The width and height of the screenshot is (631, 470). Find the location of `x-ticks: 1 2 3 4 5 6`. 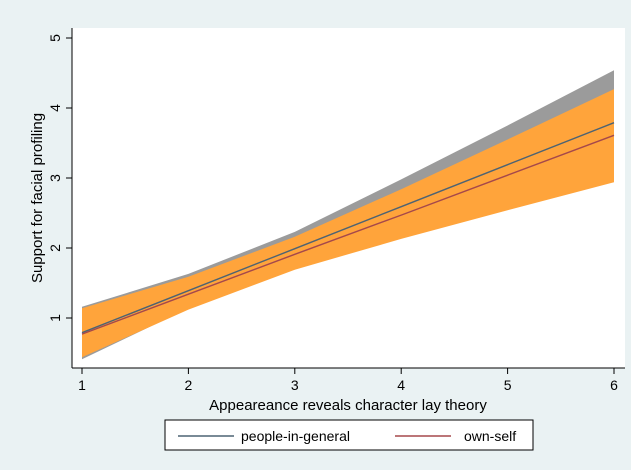

x-ticks: 1 2 3 4 5 6 is located at coordinates (348, 380).